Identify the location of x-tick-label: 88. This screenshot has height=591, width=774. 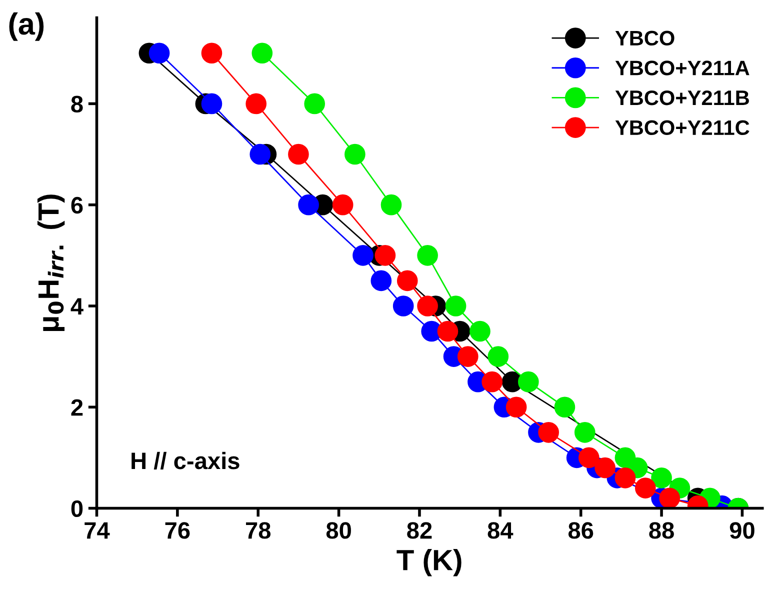
(661, 530).